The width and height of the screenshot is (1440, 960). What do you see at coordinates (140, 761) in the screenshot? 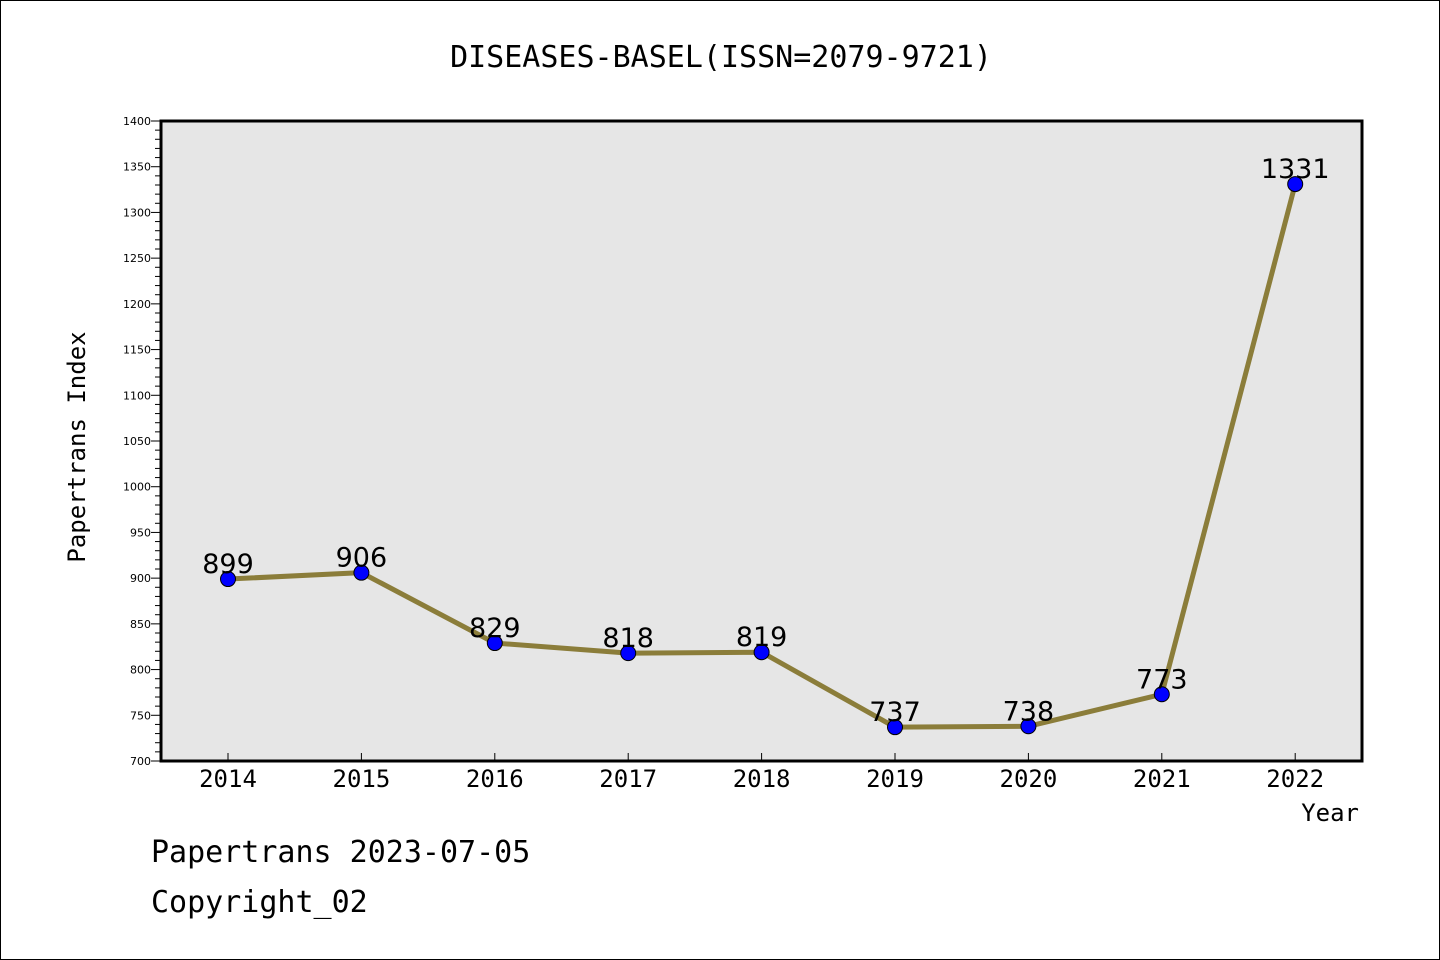
I see `y-tick-label: 700` at bounding box center [140, 761].